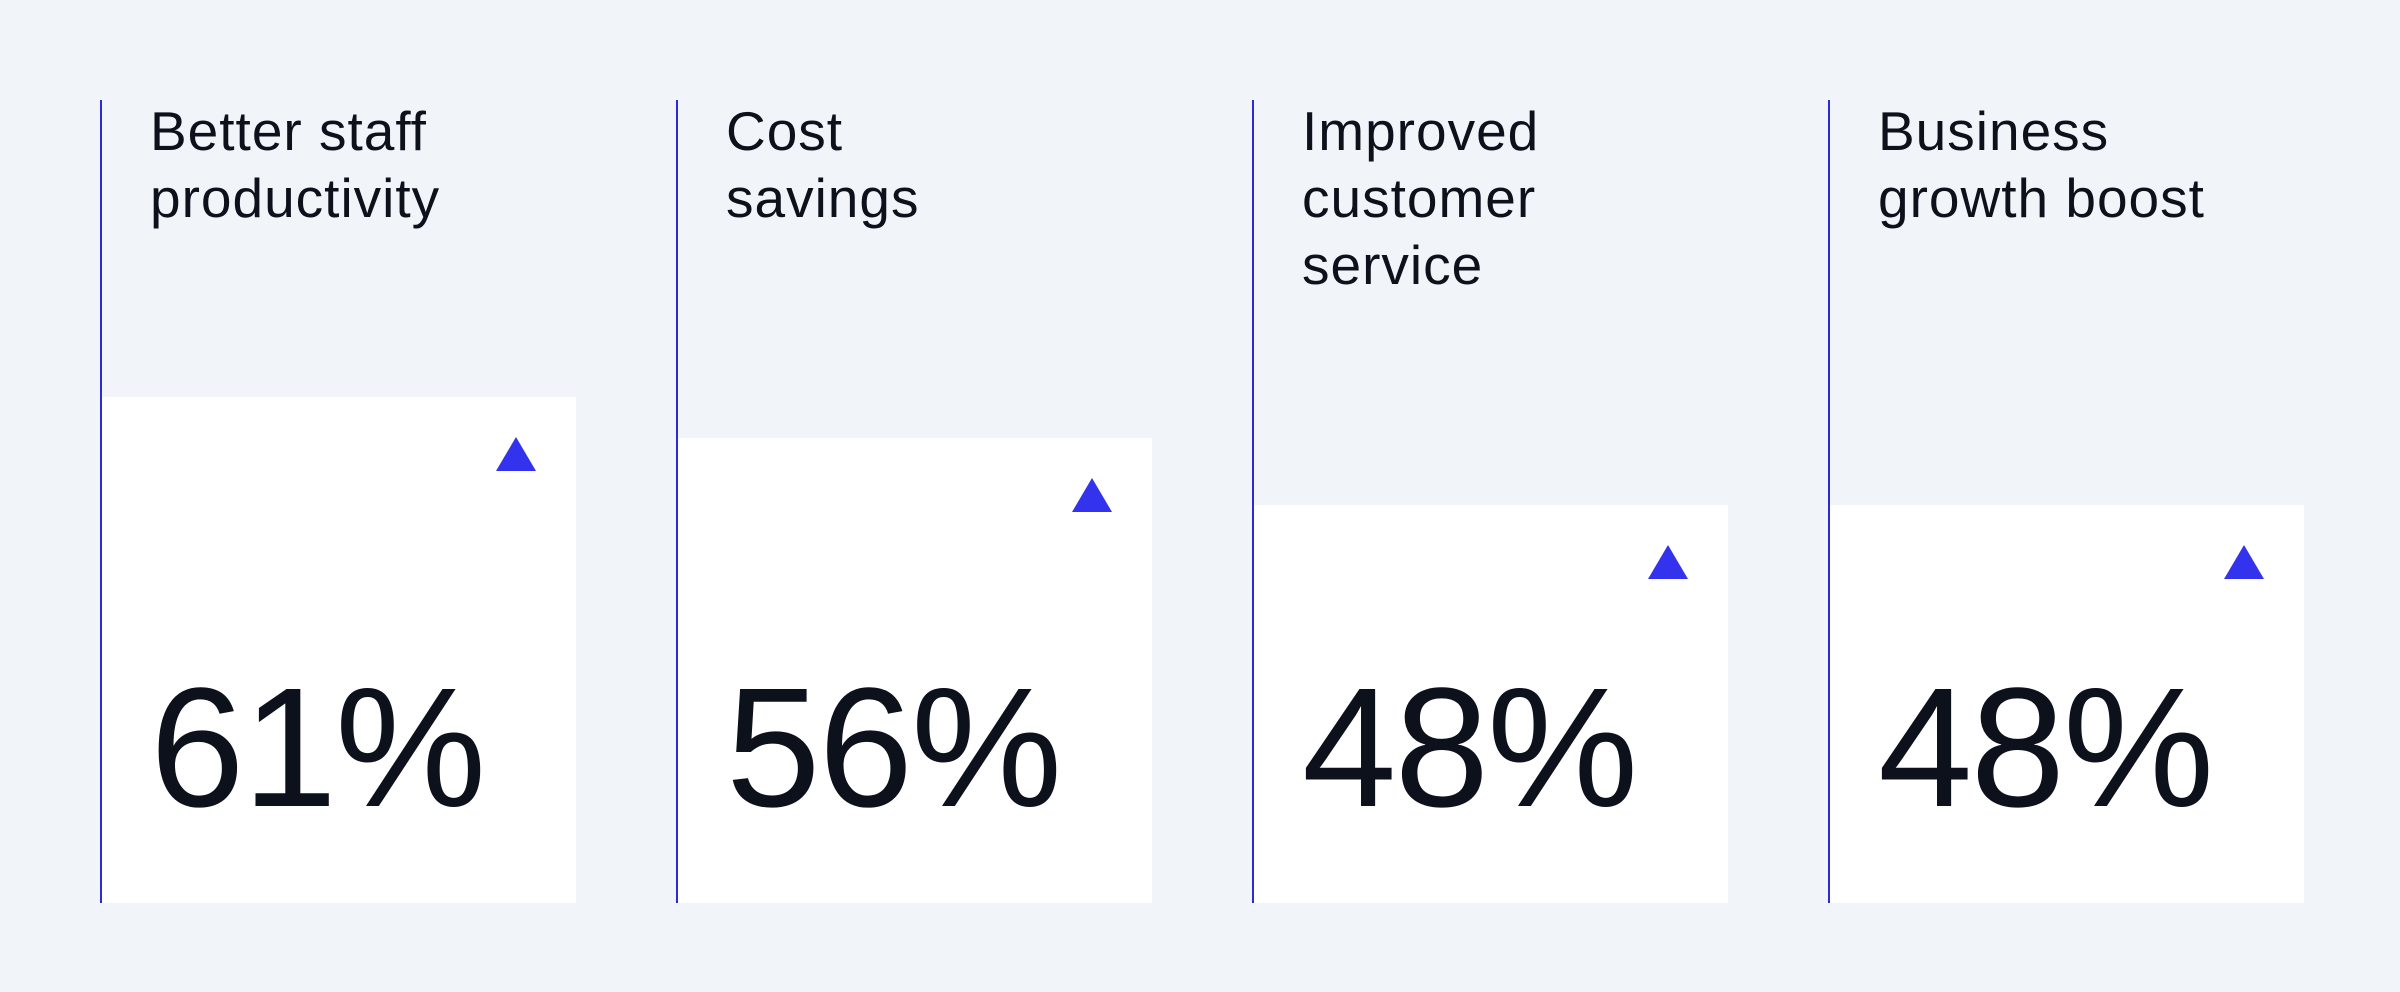  Describe the element at coordinates (823, 164) in the screenshot. I see `card-title: Cost savings` at that location.